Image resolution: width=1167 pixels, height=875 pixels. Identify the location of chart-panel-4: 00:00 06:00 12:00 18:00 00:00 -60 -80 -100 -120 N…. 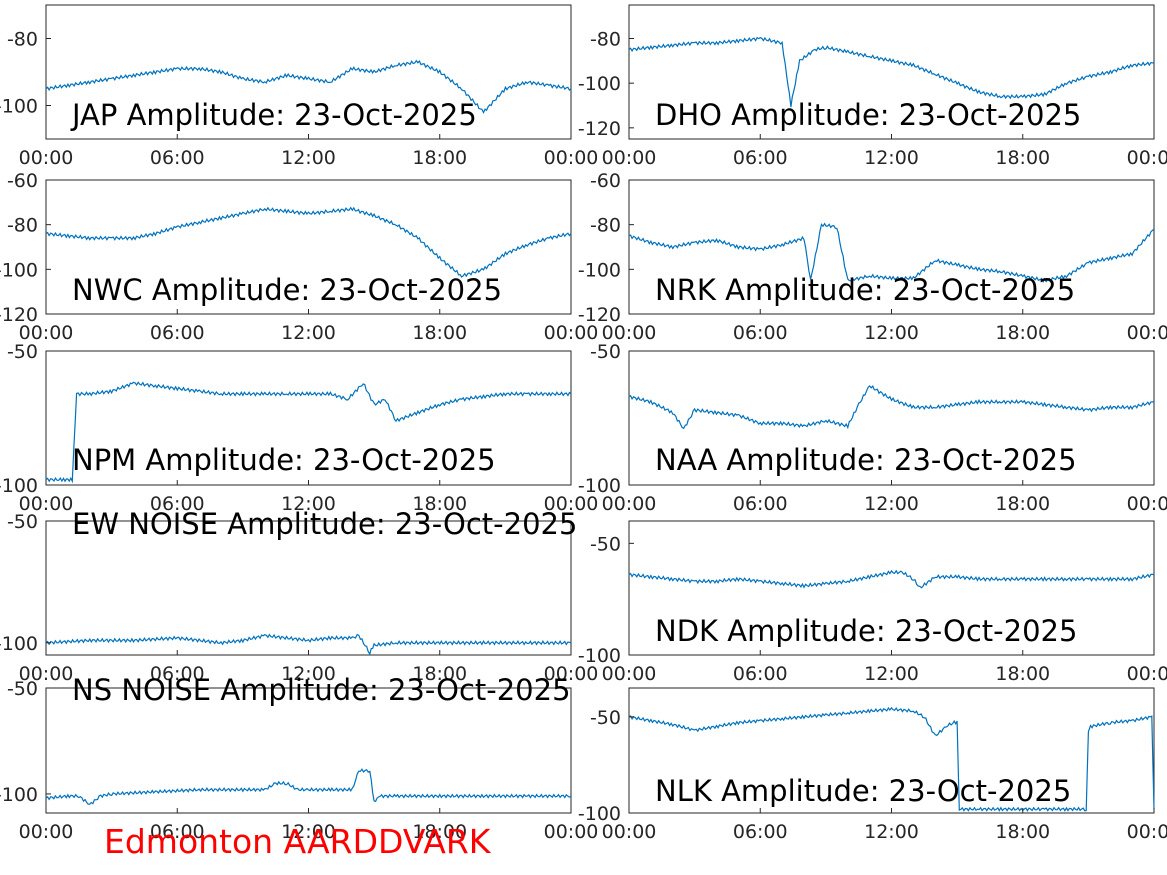
(872, 257).